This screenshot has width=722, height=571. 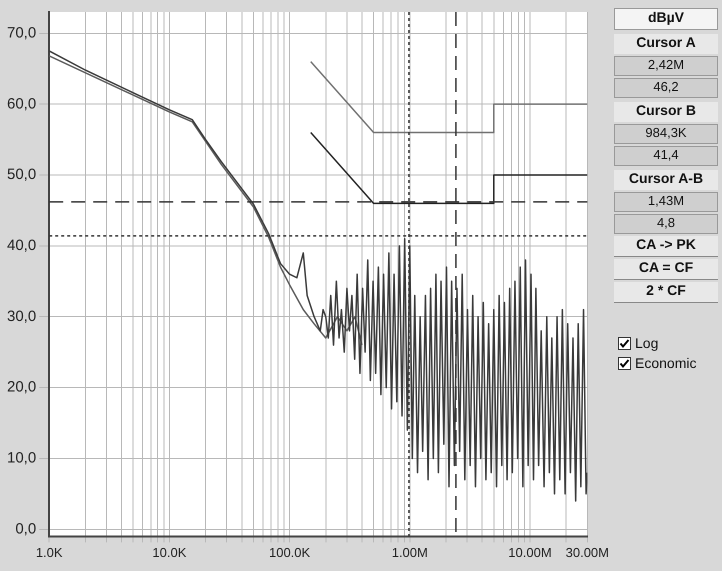 What do you see at coordinates (21, 175) in the screenshot?
I see `y-tick-label: 50,0` at bounding box center [21, 175].